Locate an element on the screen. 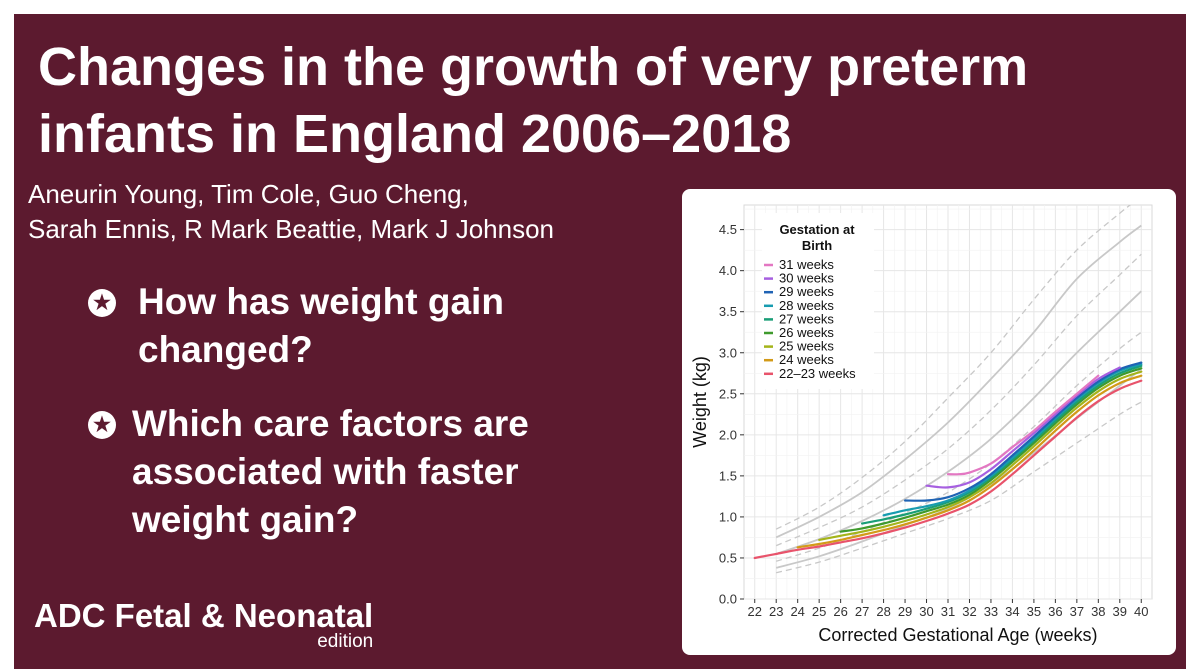 This screenshot has width=1200, height=669. x-tick-label: 34 is located at coordinates (1012, 611).